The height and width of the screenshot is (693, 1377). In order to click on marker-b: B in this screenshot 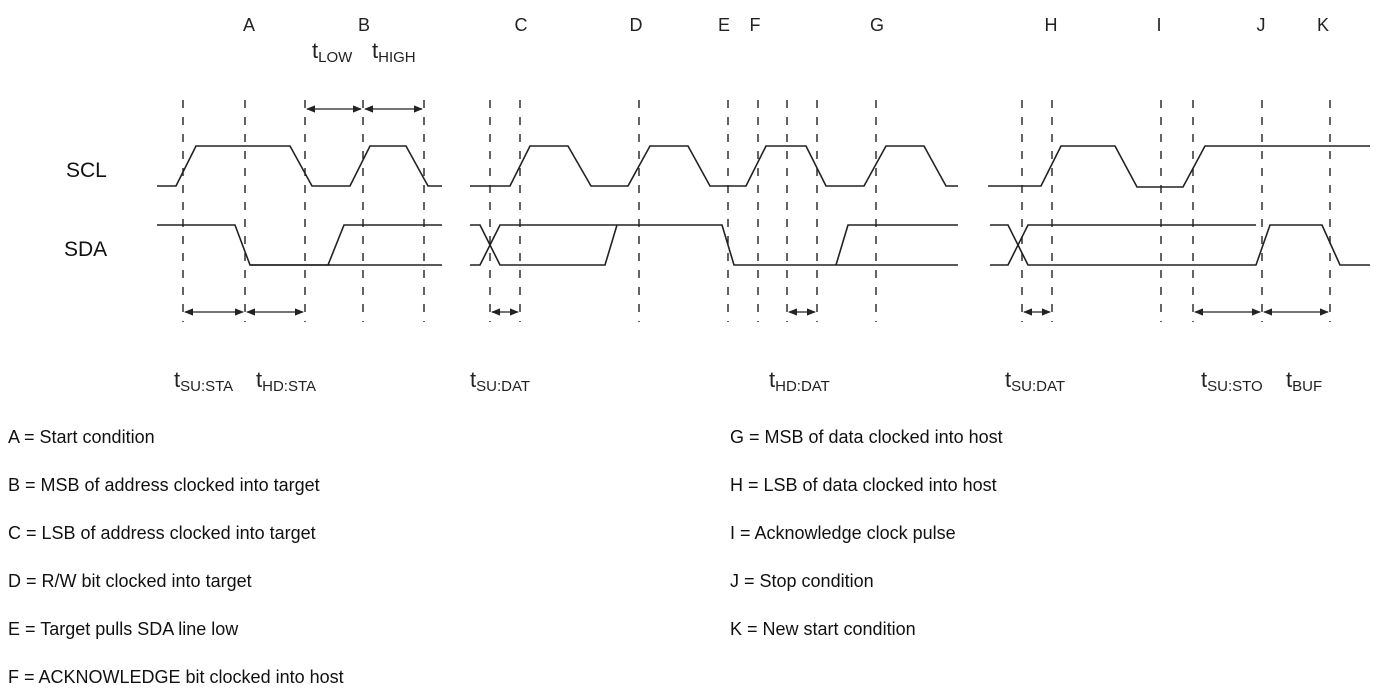, I will do `click(364, 25)`.